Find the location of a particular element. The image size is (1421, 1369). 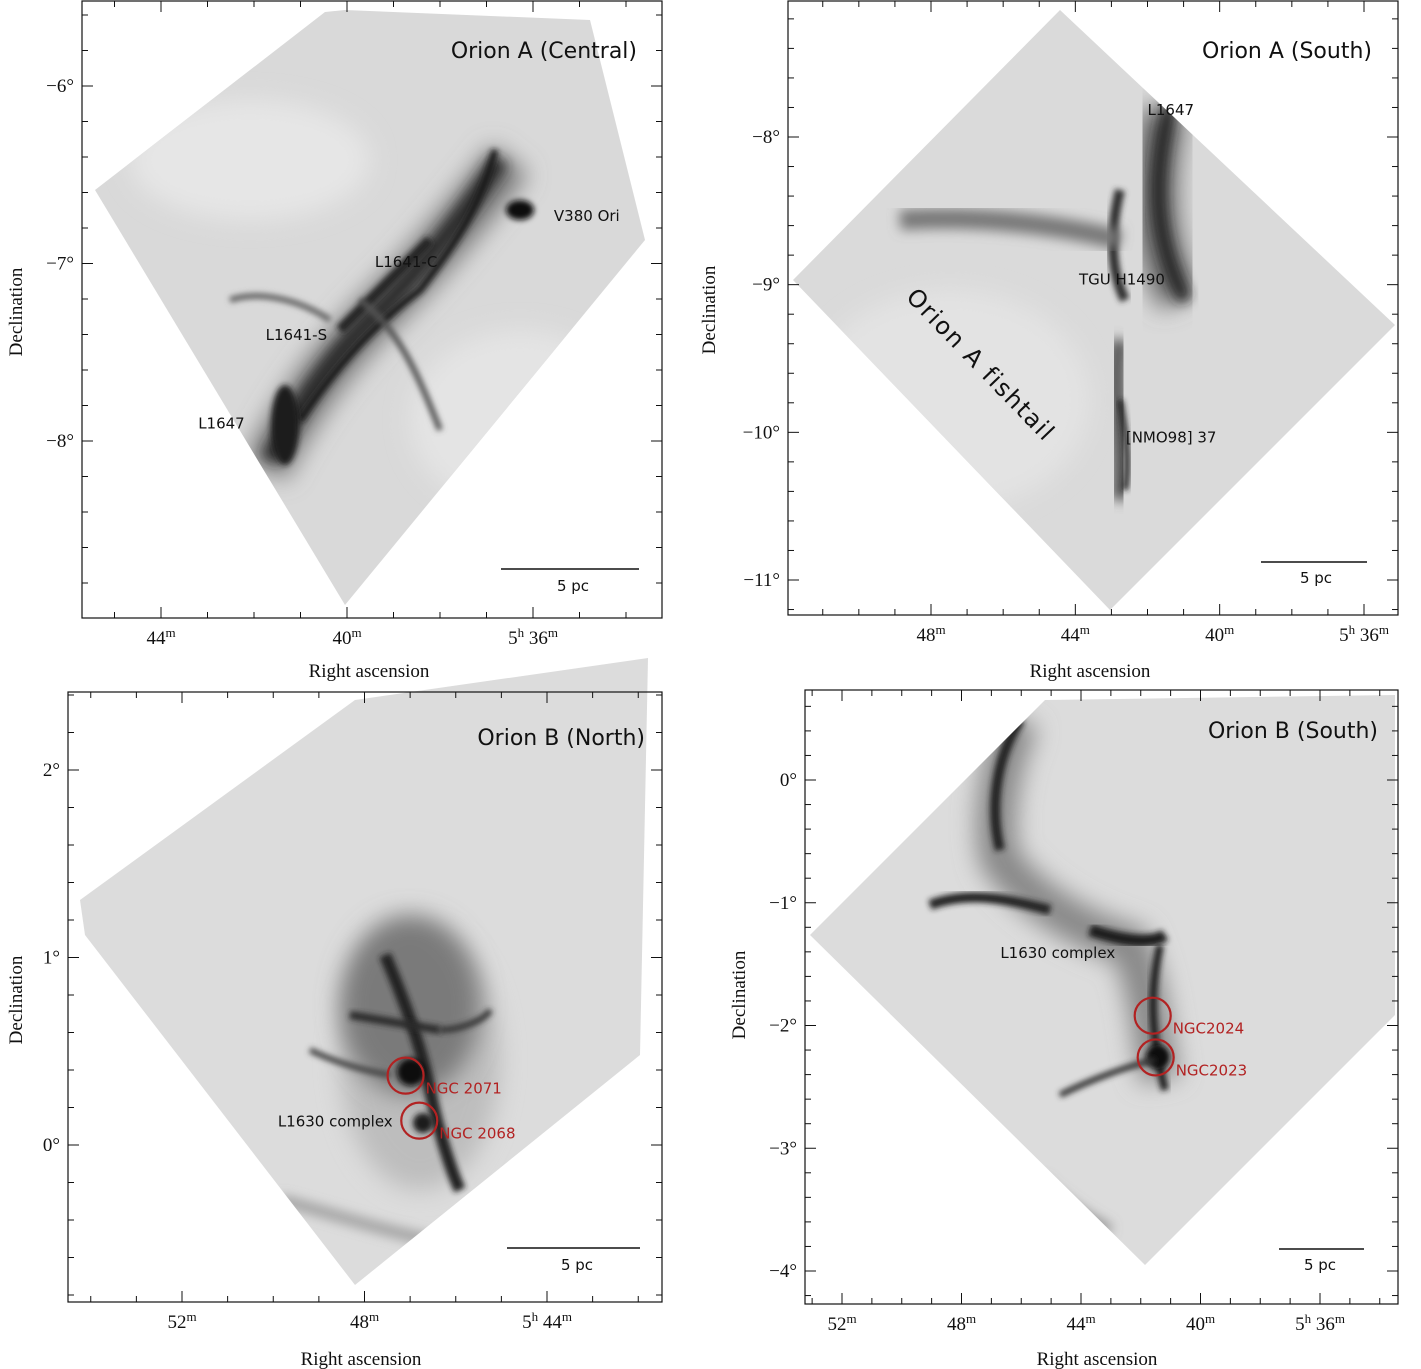

y-tick-label: −2° is located at coordinates (783, 1026).